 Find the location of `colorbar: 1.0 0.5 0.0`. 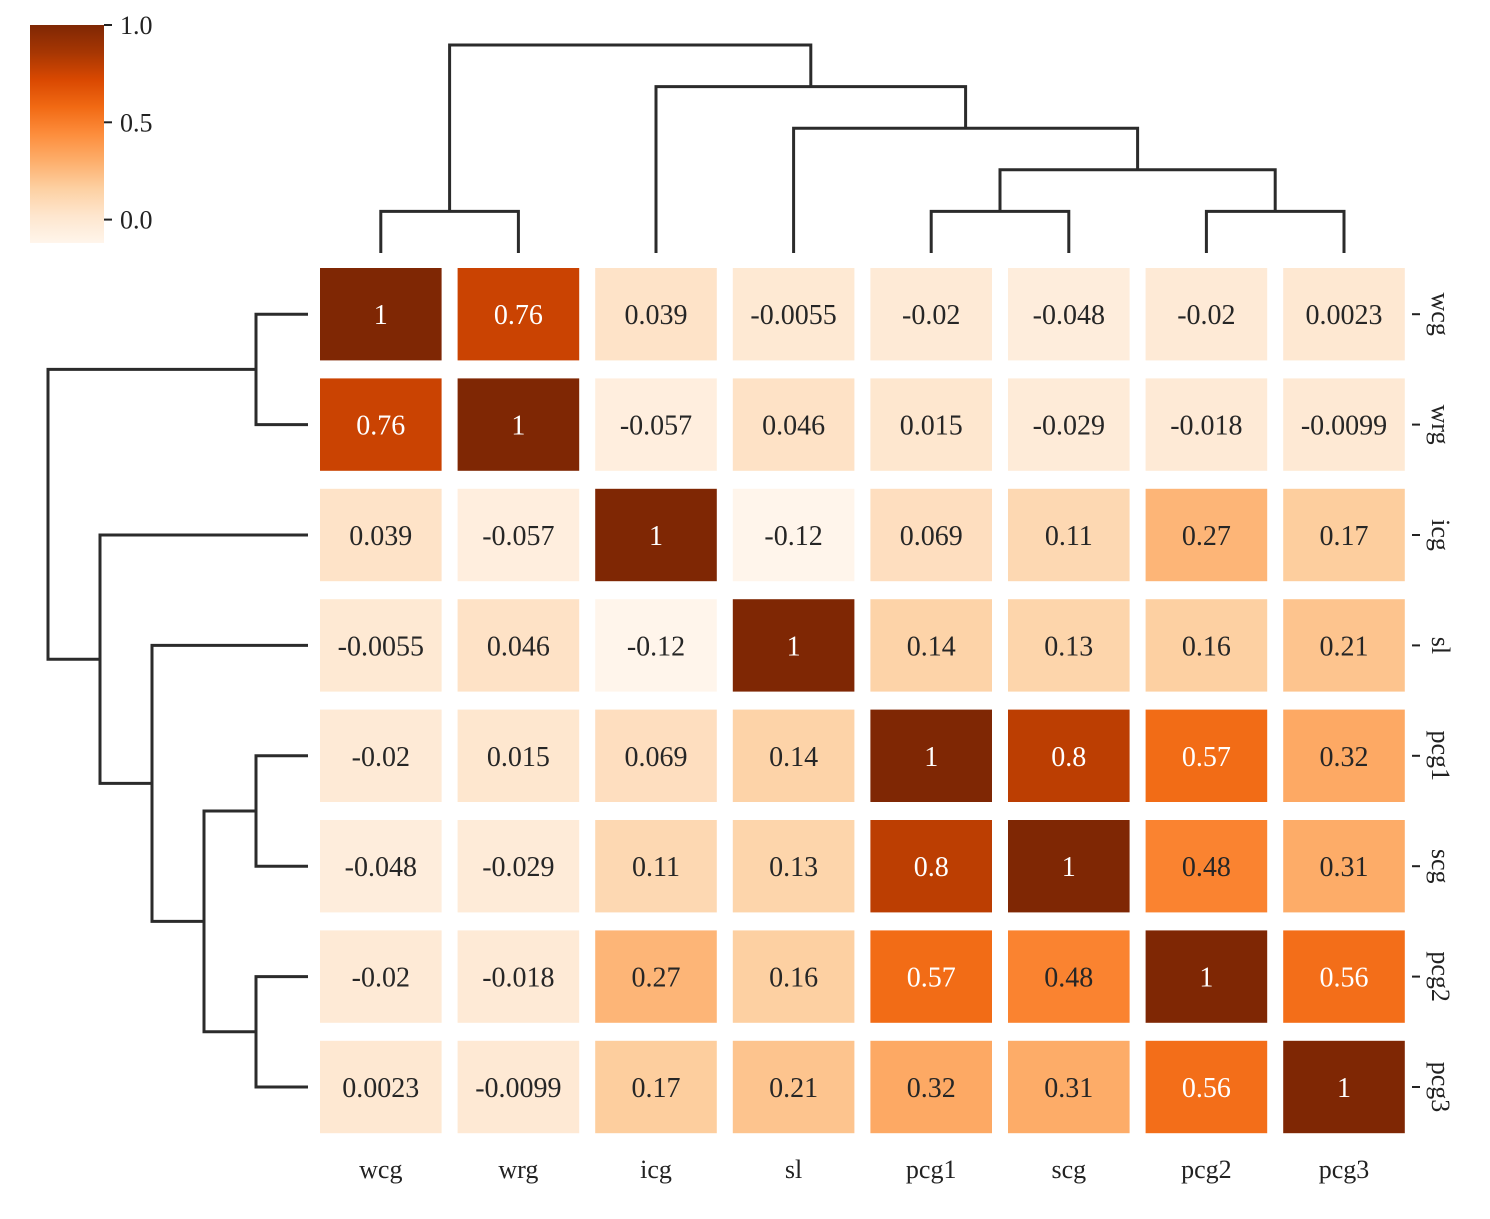

colorbar: 1.0 0.5 0.0 is located at coordinates (91, 127).